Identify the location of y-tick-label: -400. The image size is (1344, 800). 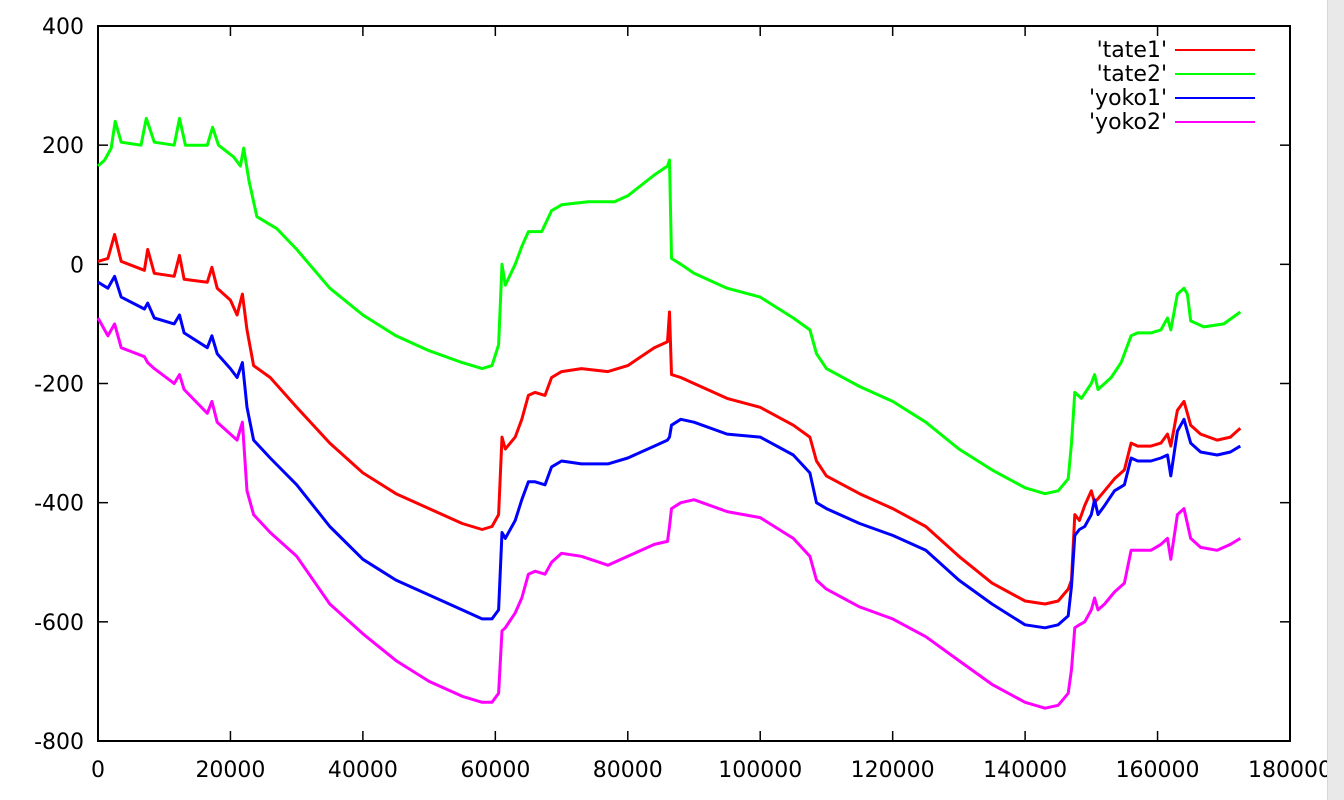
(59, 504).